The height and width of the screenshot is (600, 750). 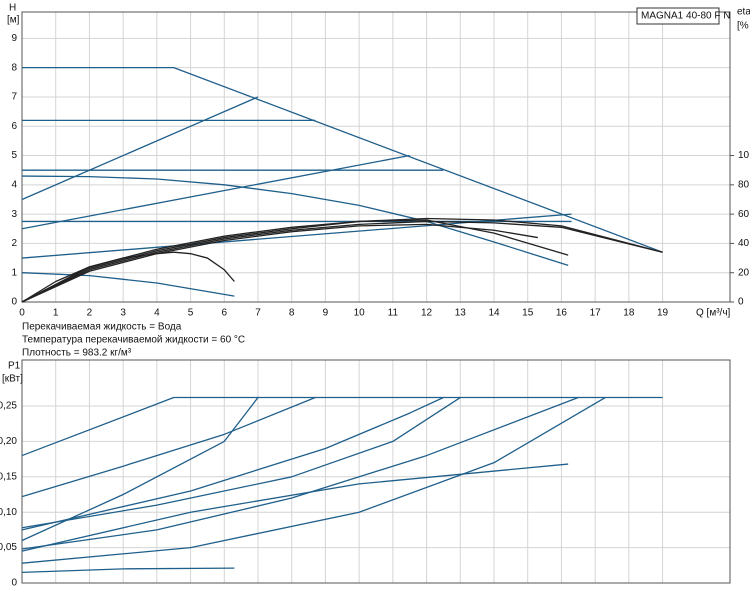 What do you see at coordinates (56, 313) in the screenshot?
I see `x-tick-label: 1` at bounding box center [56, 313].